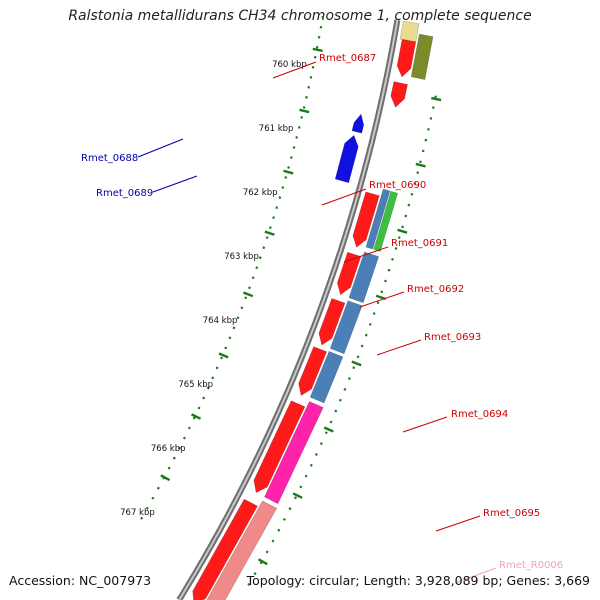 The image size is (600, 600). I want to click on tick-label: 762 kbp, so click(260, 193).